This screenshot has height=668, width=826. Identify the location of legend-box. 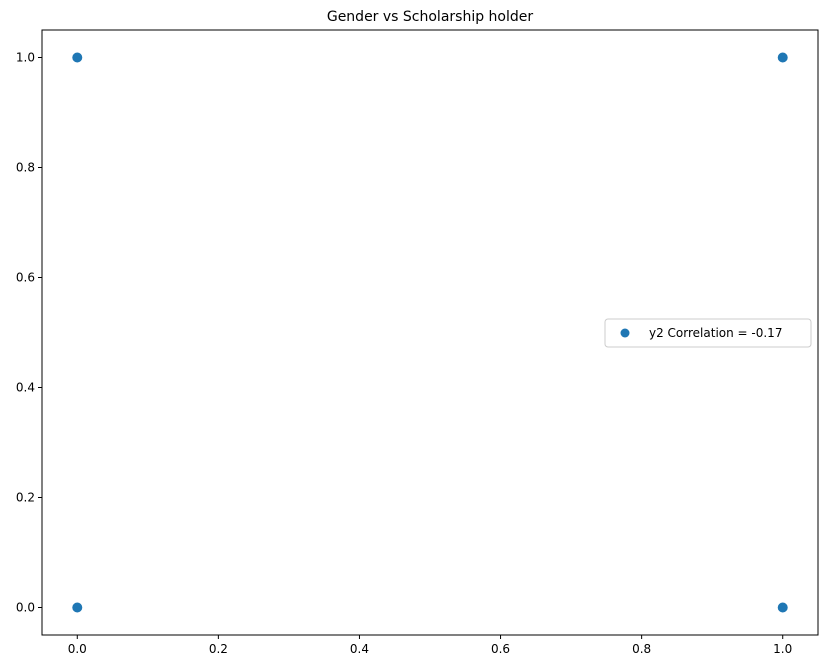
(708, 333).